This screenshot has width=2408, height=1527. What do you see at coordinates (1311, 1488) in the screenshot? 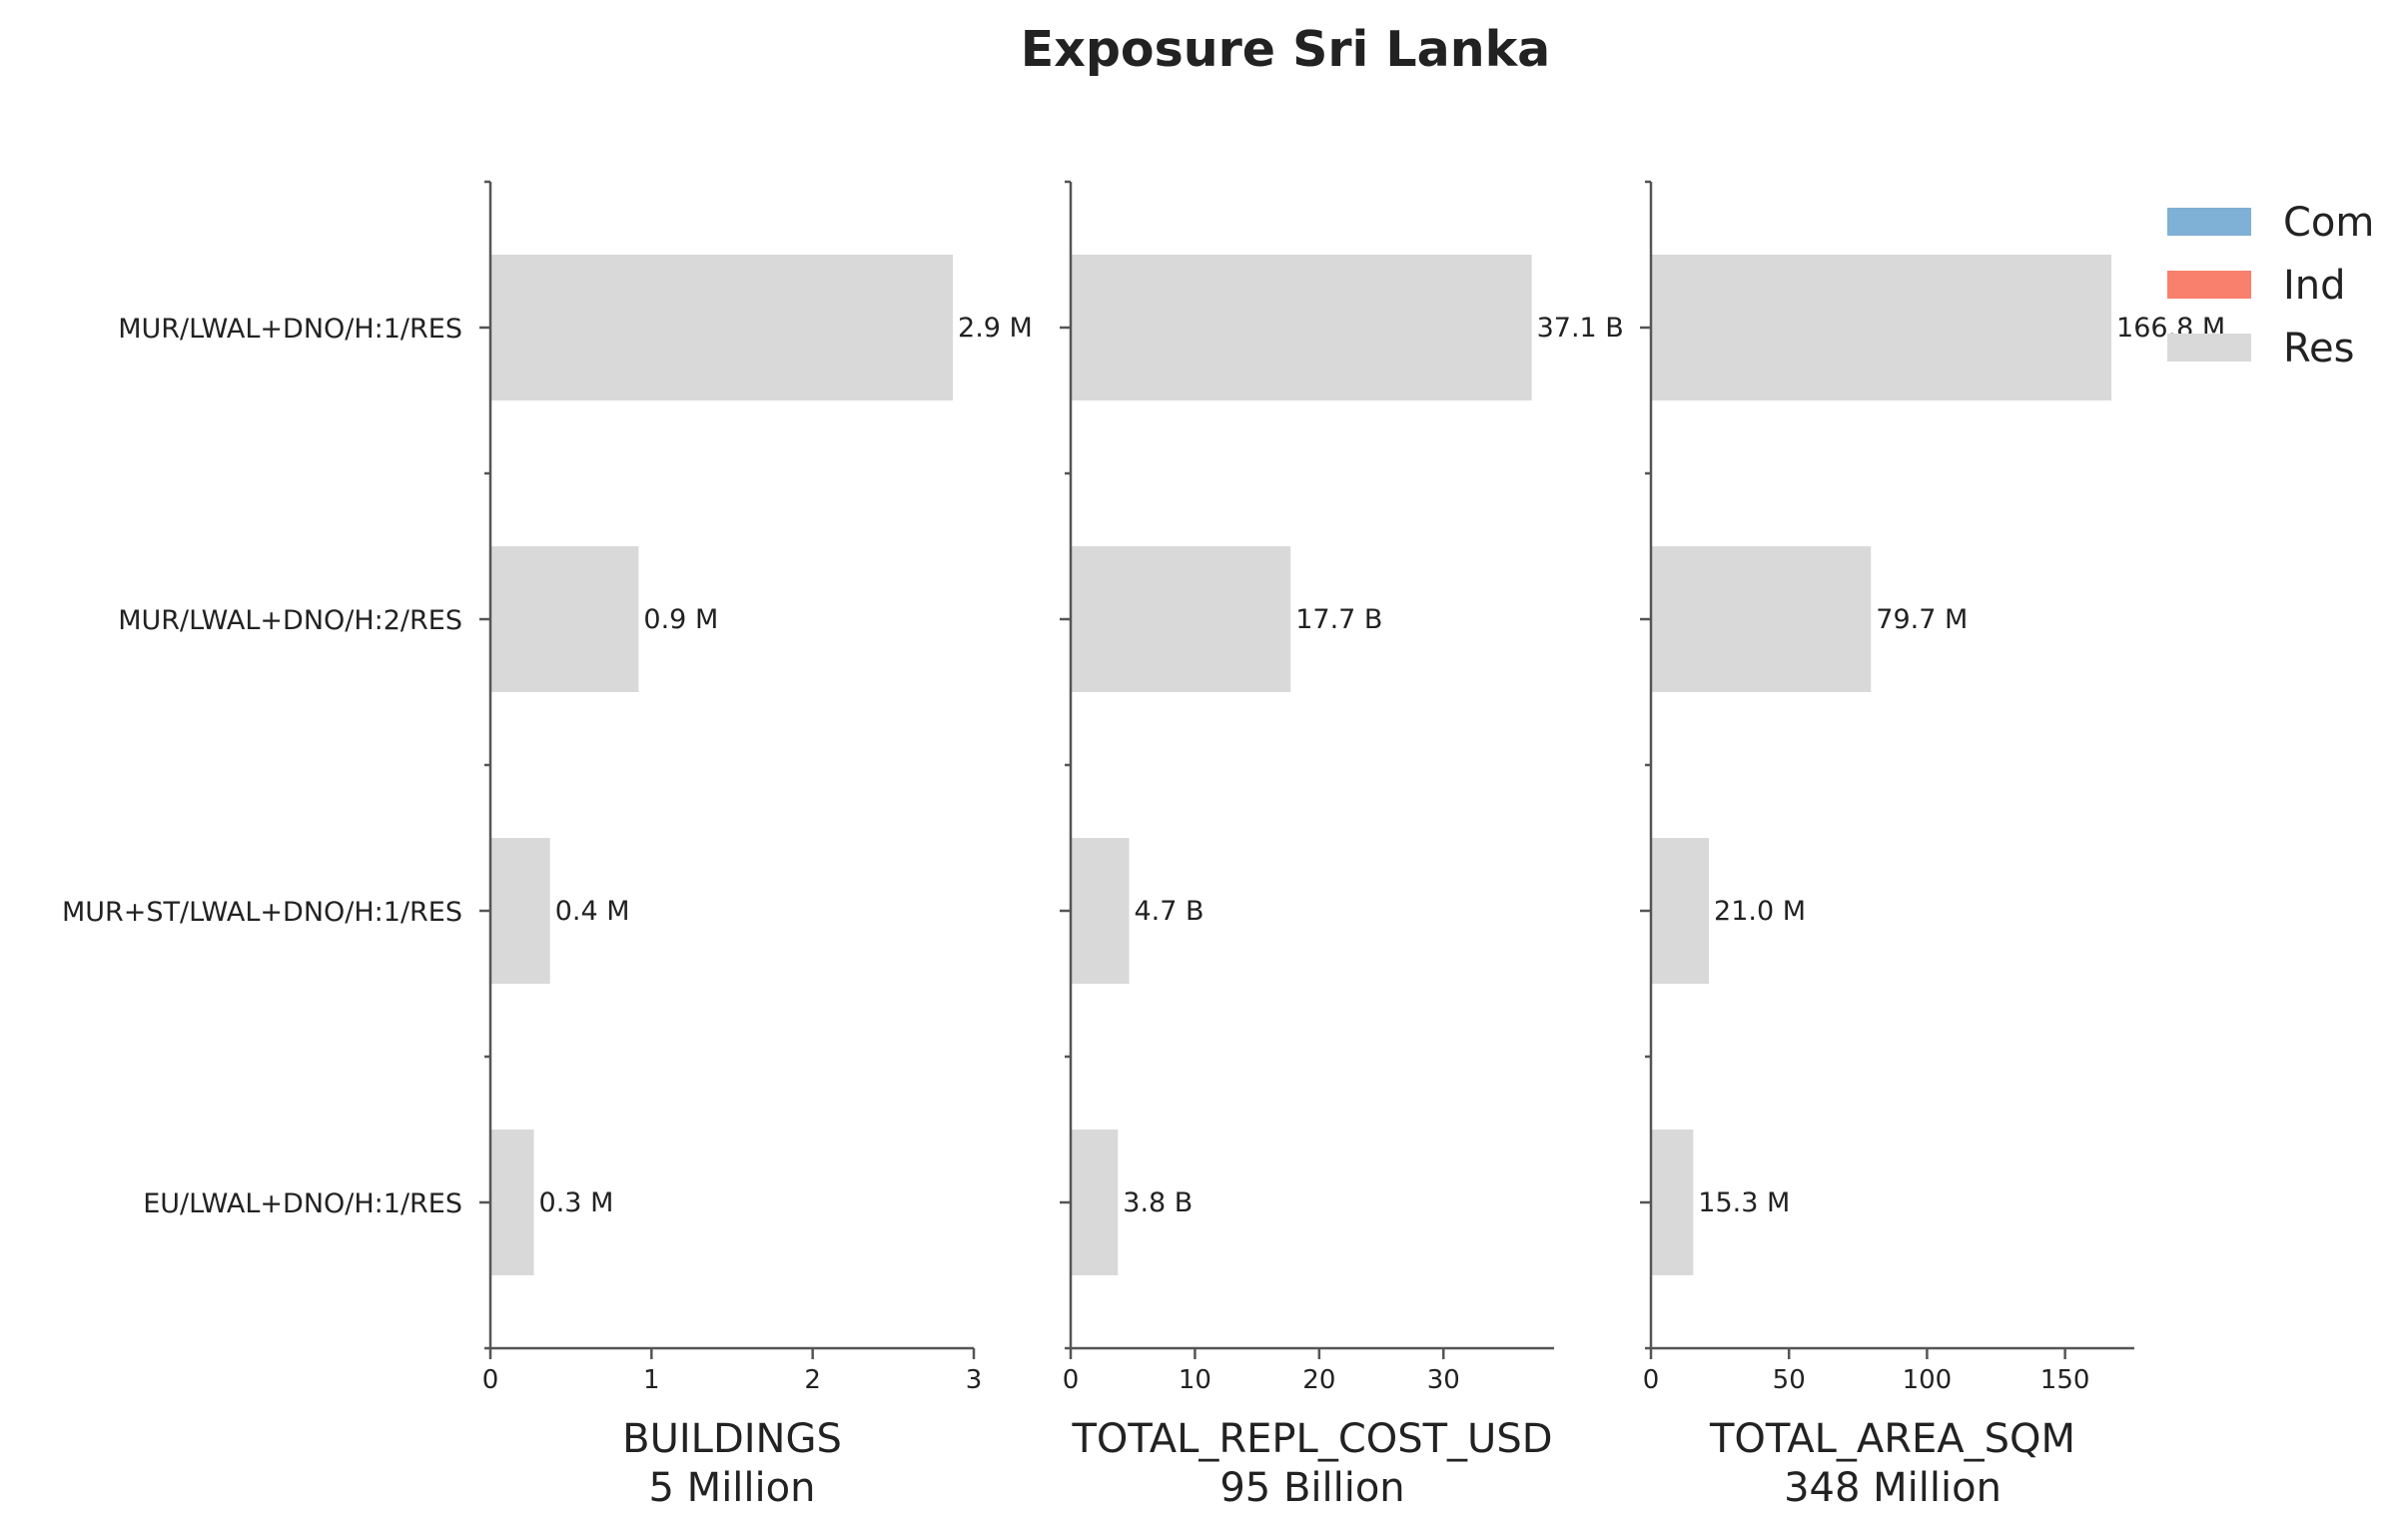
I see `x-axis-total-label: 95 Billion` at bounding box center [1311, 1488].